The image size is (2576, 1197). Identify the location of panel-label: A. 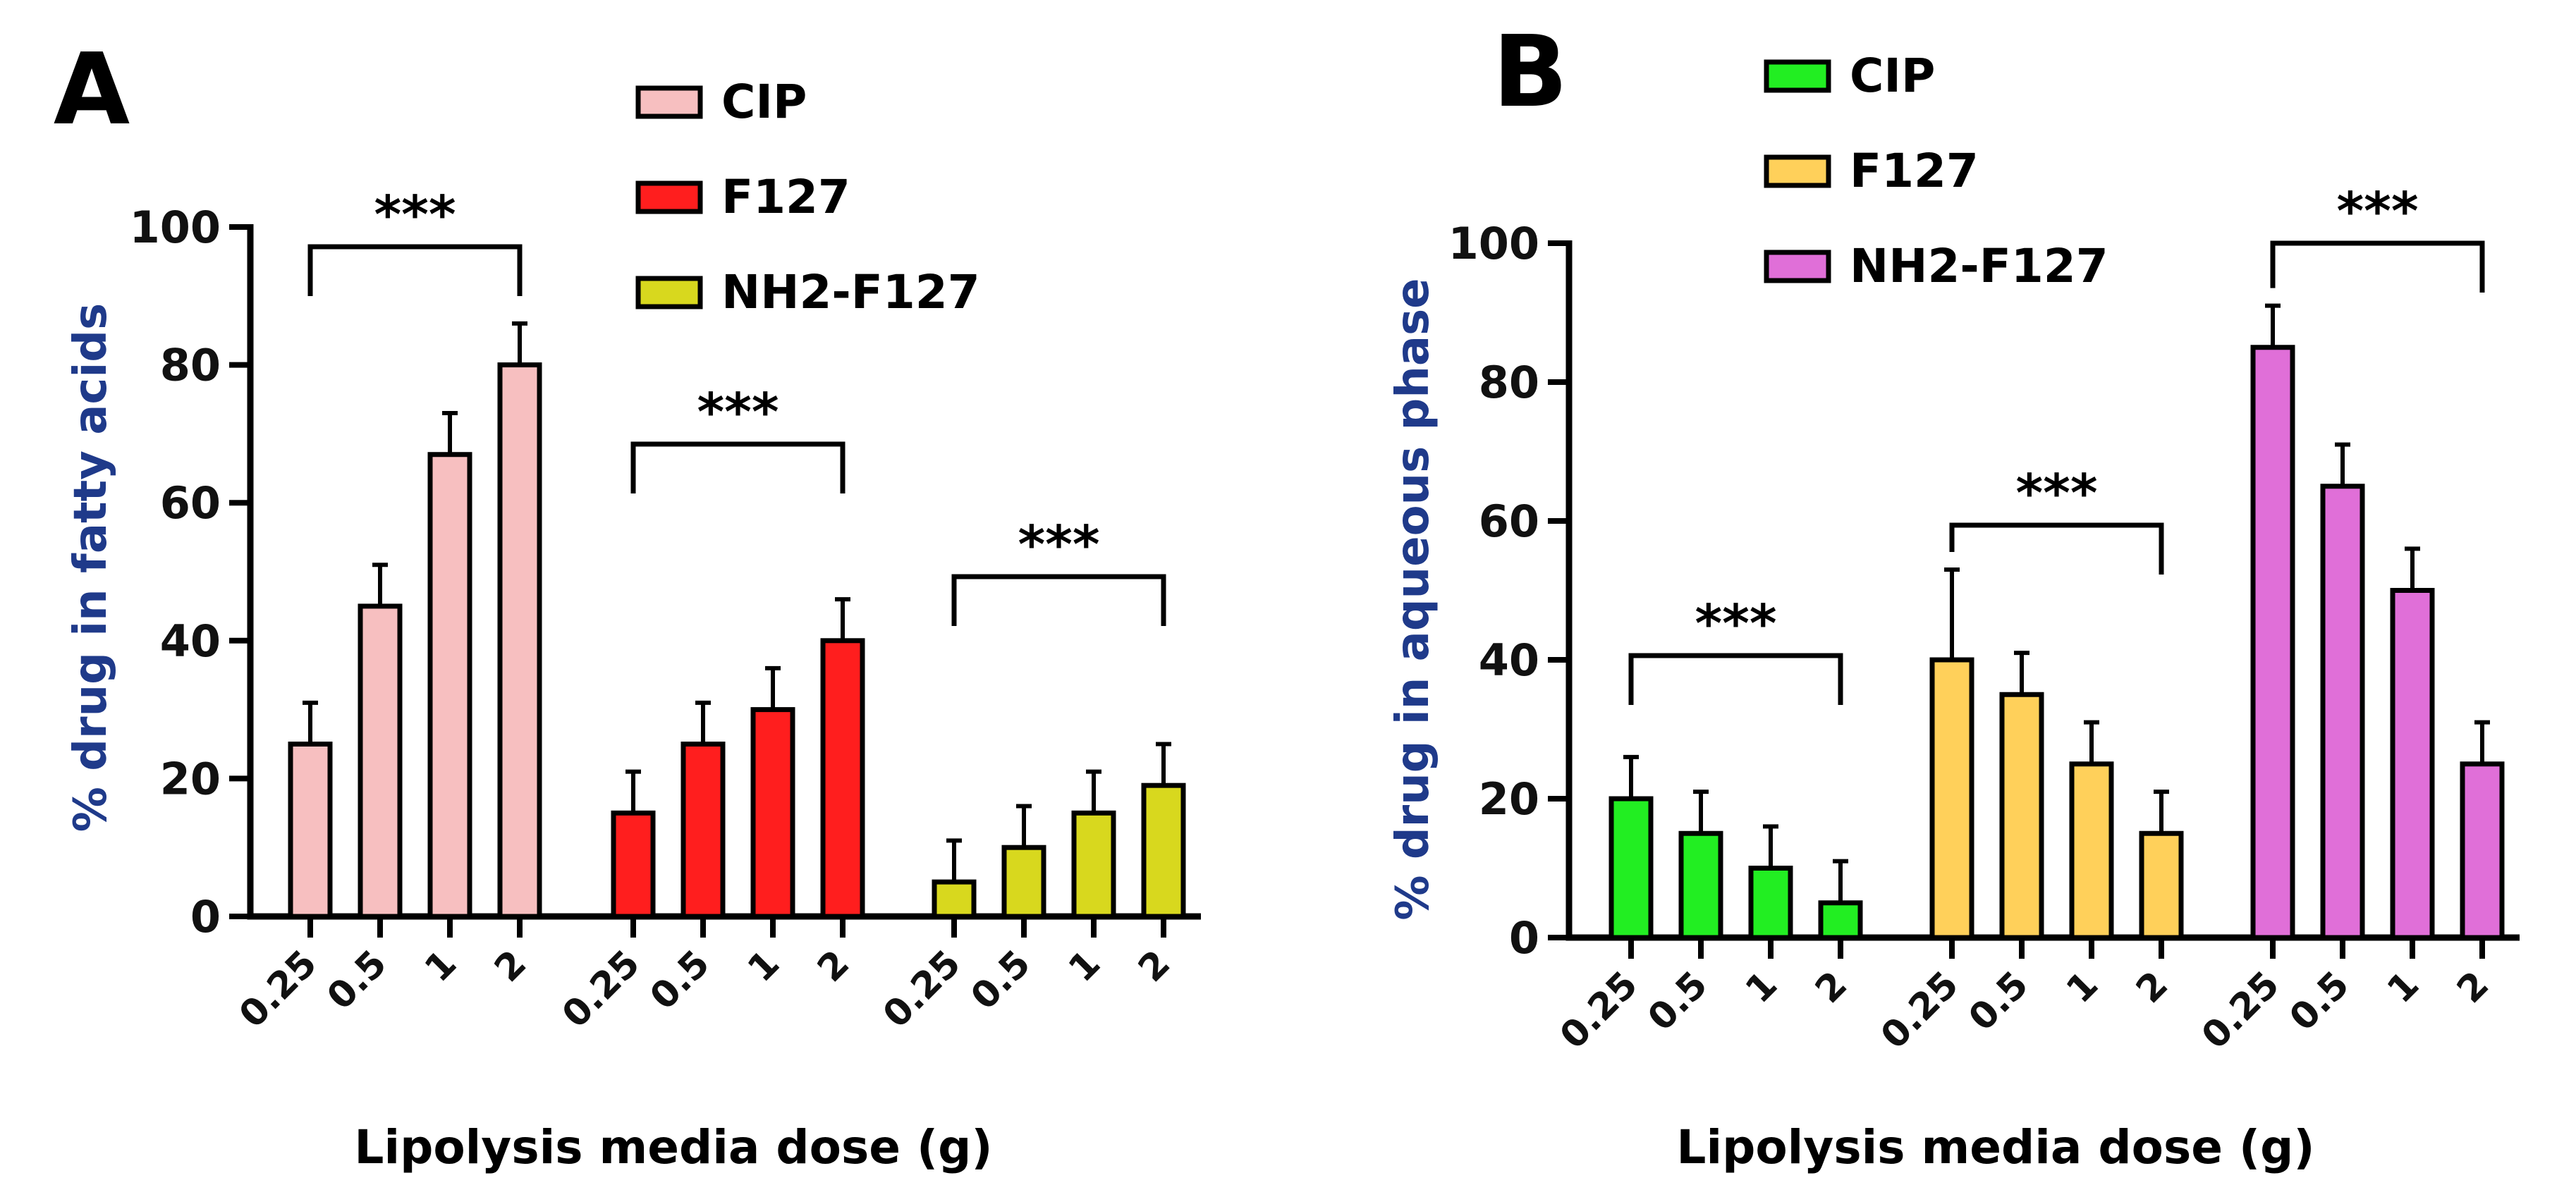
(92, 89).